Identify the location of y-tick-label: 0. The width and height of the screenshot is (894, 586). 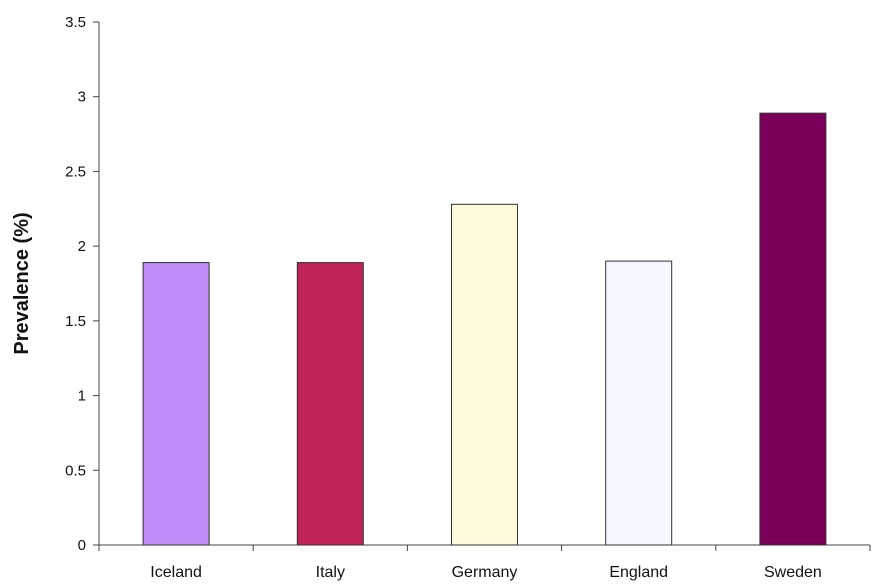
(82, 545).